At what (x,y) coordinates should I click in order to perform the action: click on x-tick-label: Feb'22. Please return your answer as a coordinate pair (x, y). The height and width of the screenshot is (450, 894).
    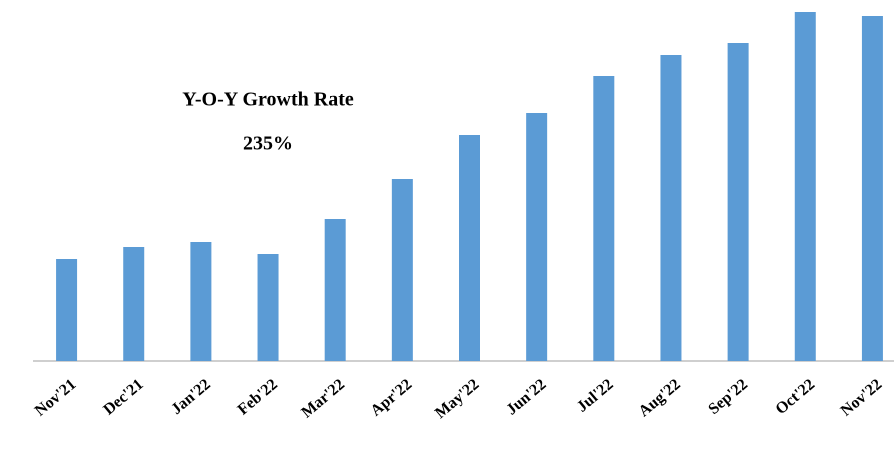
    Looking at the image, I should click on (258, 397).